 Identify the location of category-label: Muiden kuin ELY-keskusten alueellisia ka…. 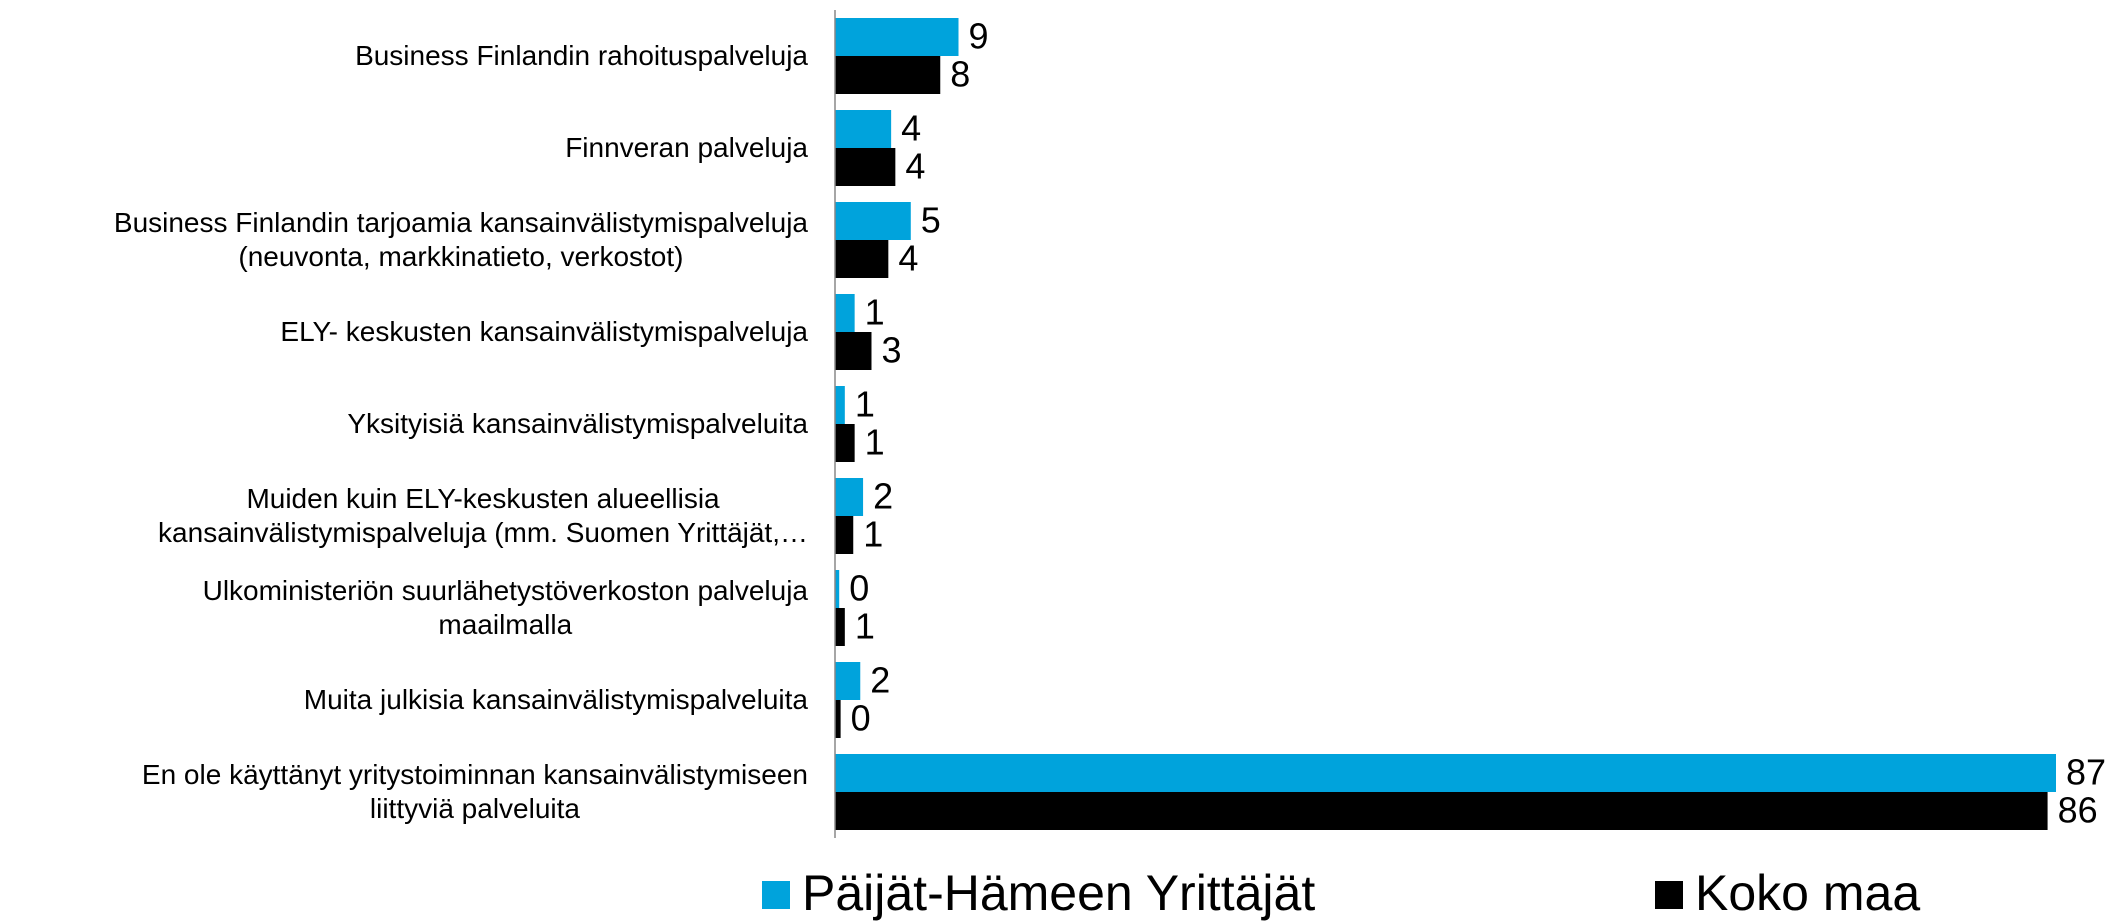
(483, 515).